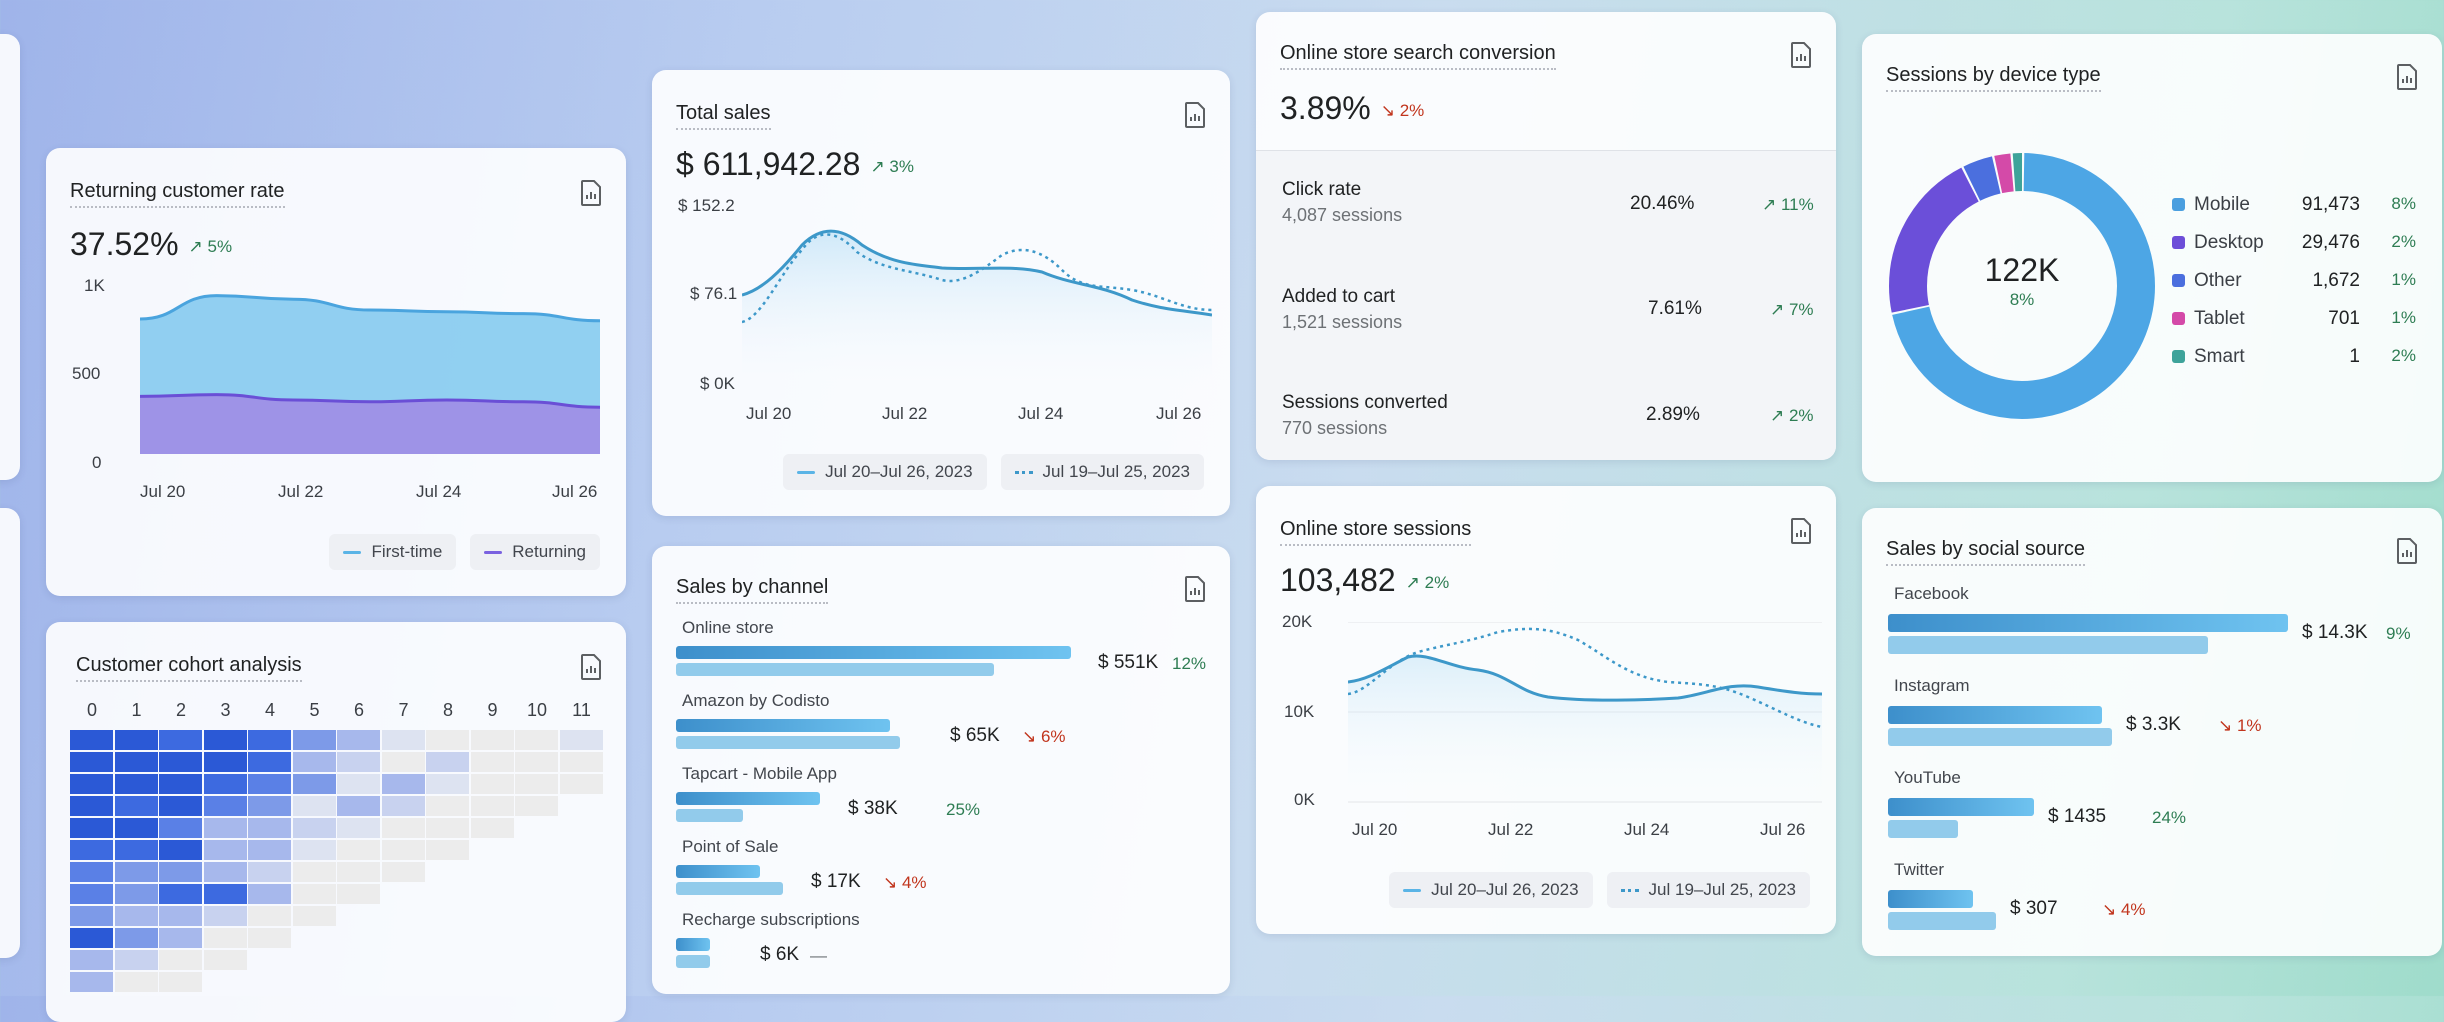 This screenshot has height=1022, width=2444. What do you see at coordinates (2219, 356) in the screenshot?
I see `legend-label: Smart` at bounding box center [2219, 356].